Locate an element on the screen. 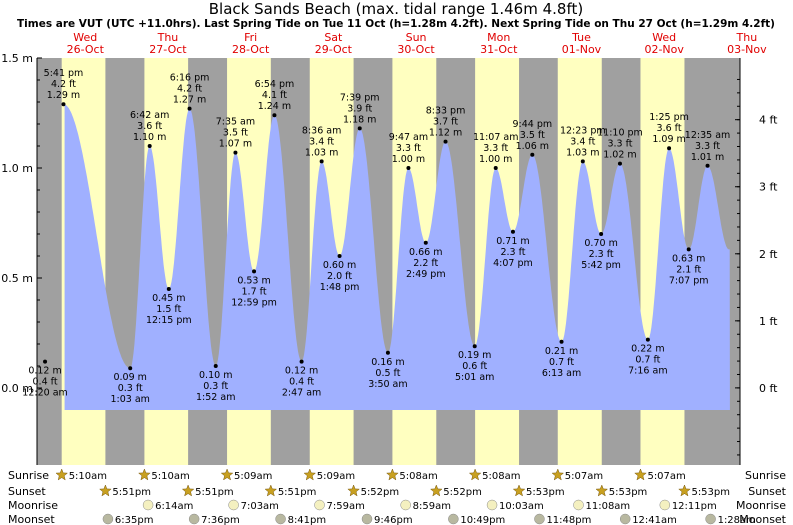  sunset-time: 5:51pm is located at coordinates (297, 492).